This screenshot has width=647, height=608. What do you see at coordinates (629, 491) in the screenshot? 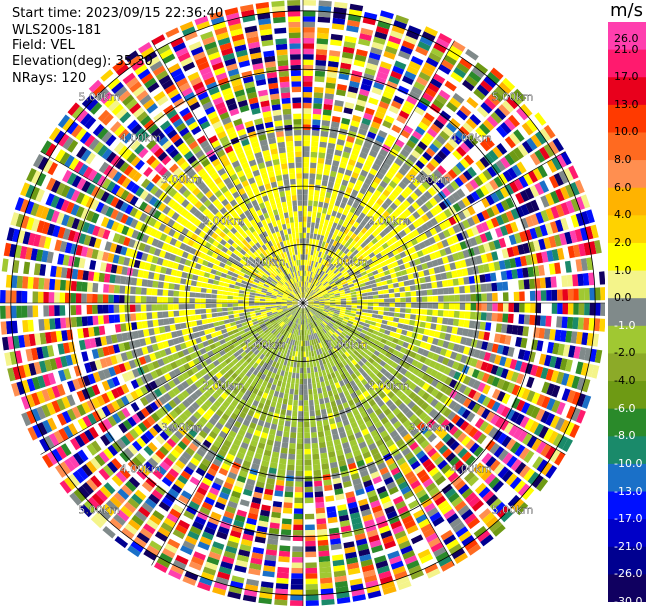
I see `colorbar-tick-label: -13.0` at bounding box center [629, 491].